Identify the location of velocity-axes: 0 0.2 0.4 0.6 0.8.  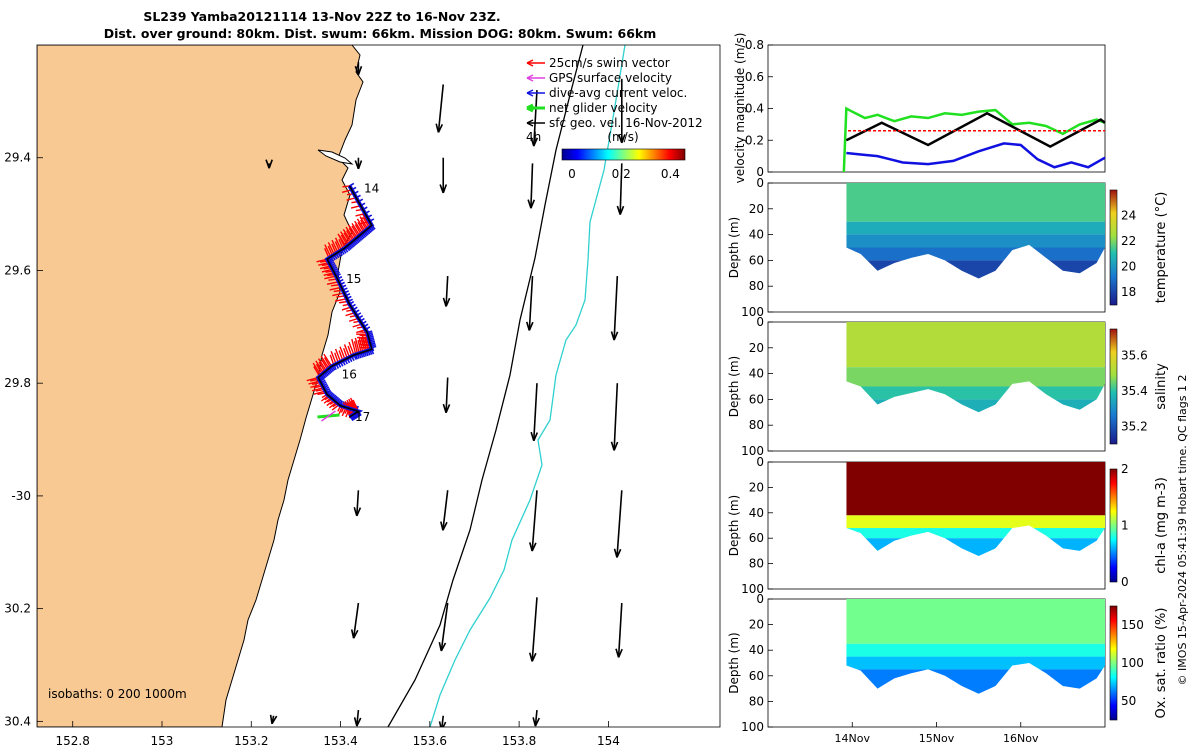
(759, 108).